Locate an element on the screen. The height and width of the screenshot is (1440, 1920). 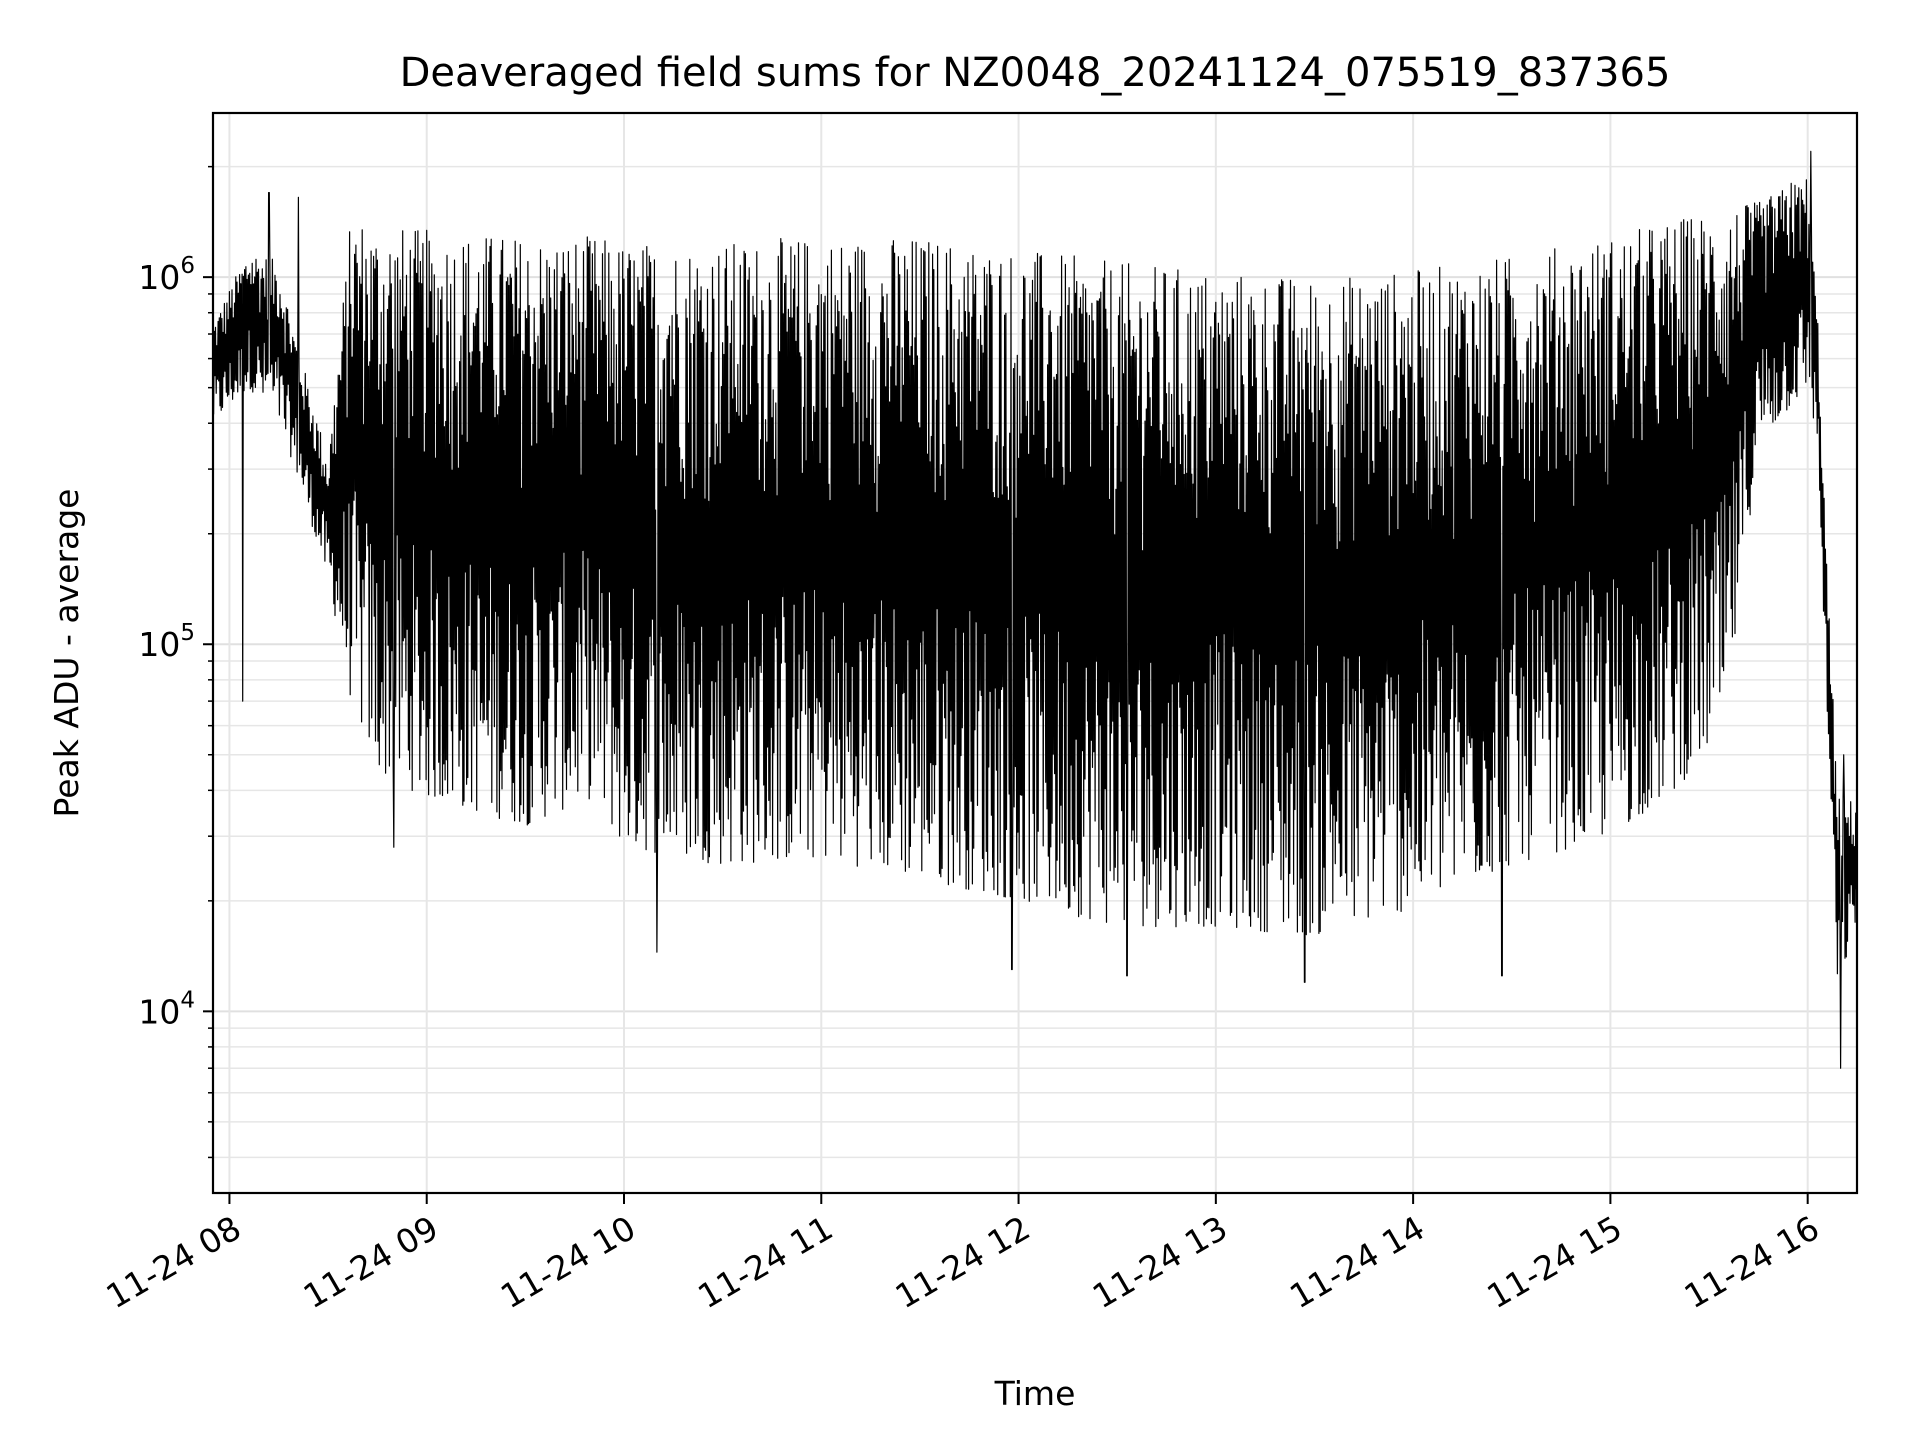
x-axis-label: Time is located at coordinates (1035, 1393).